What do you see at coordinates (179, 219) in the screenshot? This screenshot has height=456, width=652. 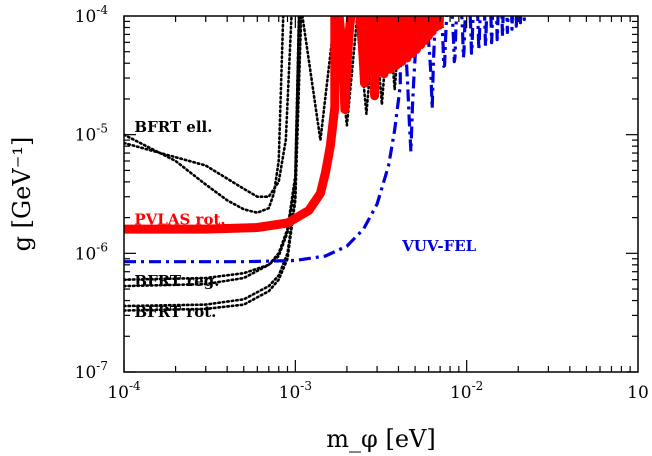 I see `annotation-label: PVLAS rot.` at bounding box center [179, 219].